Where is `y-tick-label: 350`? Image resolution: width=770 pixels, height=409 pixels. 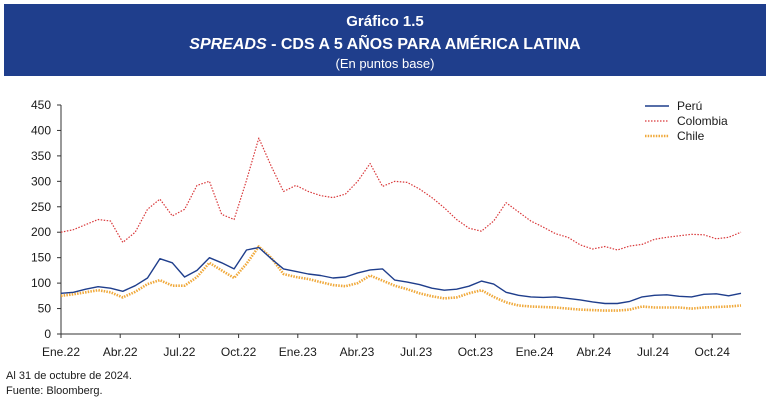 y-tick-label: 350 is located at coordinates (41, 156).